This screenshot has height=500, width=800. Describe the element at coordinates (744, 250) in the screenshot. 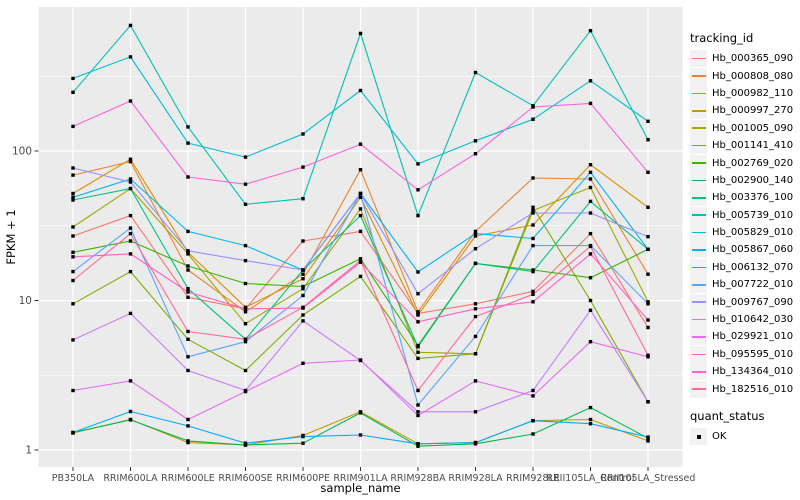

I see `legend-item-Hb_005867_060: Hb_005867_060` at that location.